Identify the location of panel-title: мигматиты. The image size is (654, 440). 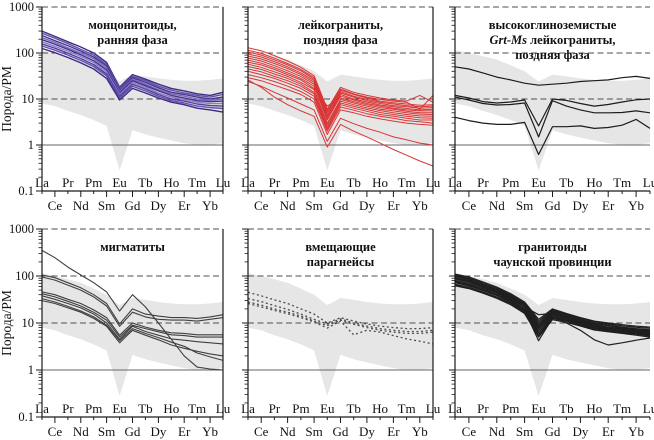
(132, 247).